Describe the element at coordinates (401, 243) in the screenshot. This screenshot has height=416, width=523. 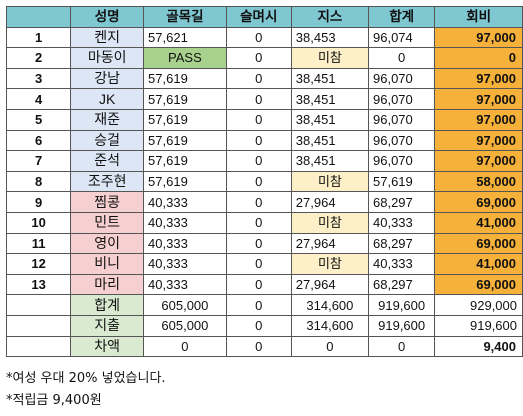
I see `total-cell: 68,297` at that location.